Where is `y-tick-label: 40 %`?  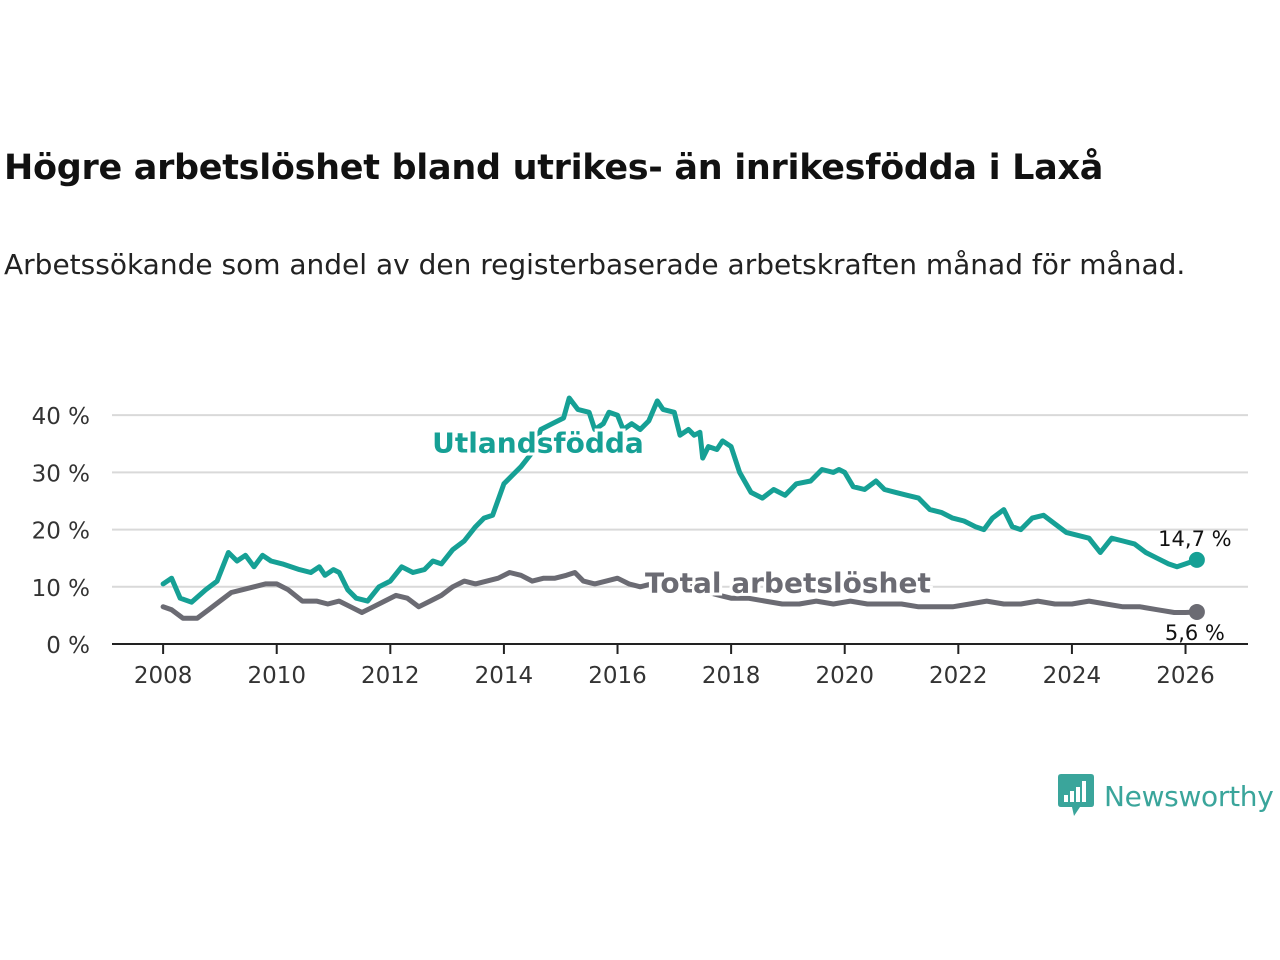 y-tick-label: 40 % is located at coordinates (61, 417).